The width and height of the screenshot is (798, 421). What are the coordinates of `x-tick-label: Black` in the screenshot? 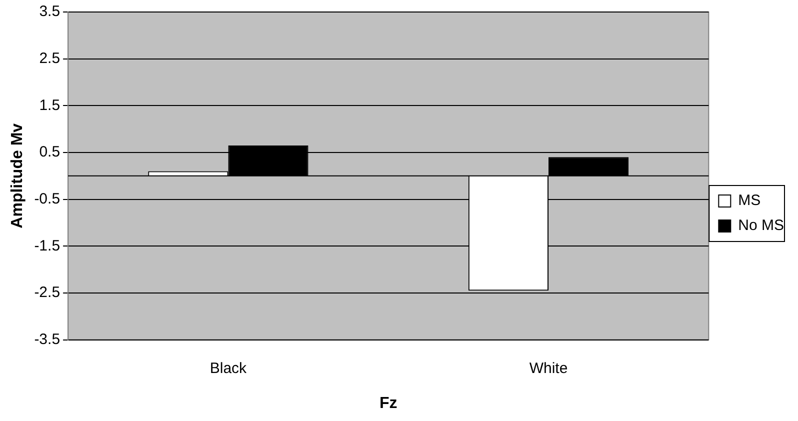 It's located at (229, 368).